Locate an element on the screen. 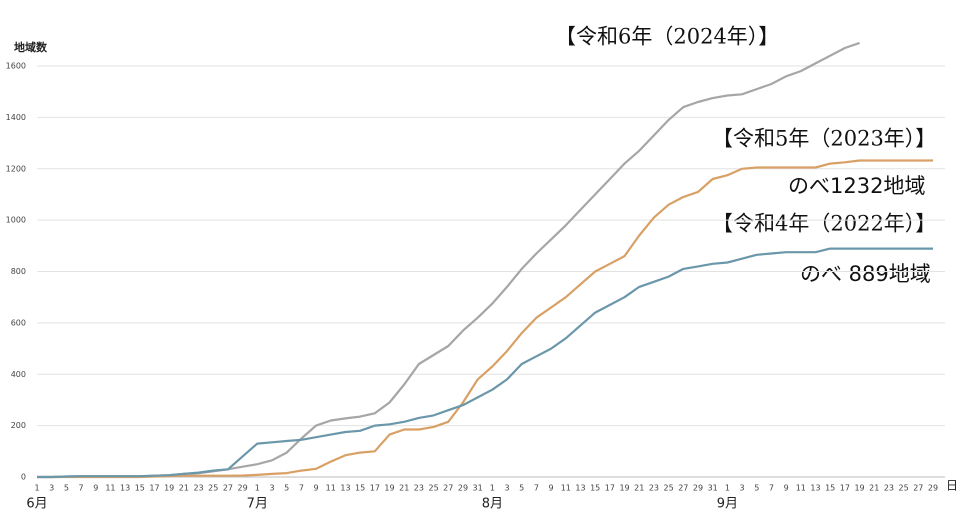 The image size is (979, 528). y-tick-label: 1400 is located at coordinates (16, 117).